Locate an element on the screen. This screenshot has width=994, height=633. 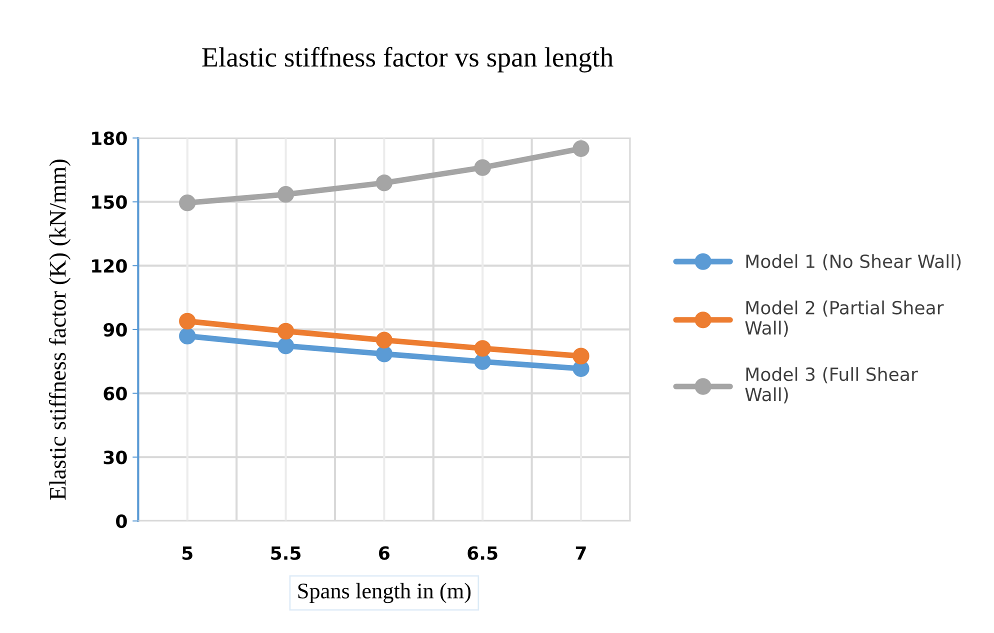
y-axis-title: Elastic stiffness factor (K) (kN/mm) is located at coordinates (59, 330).